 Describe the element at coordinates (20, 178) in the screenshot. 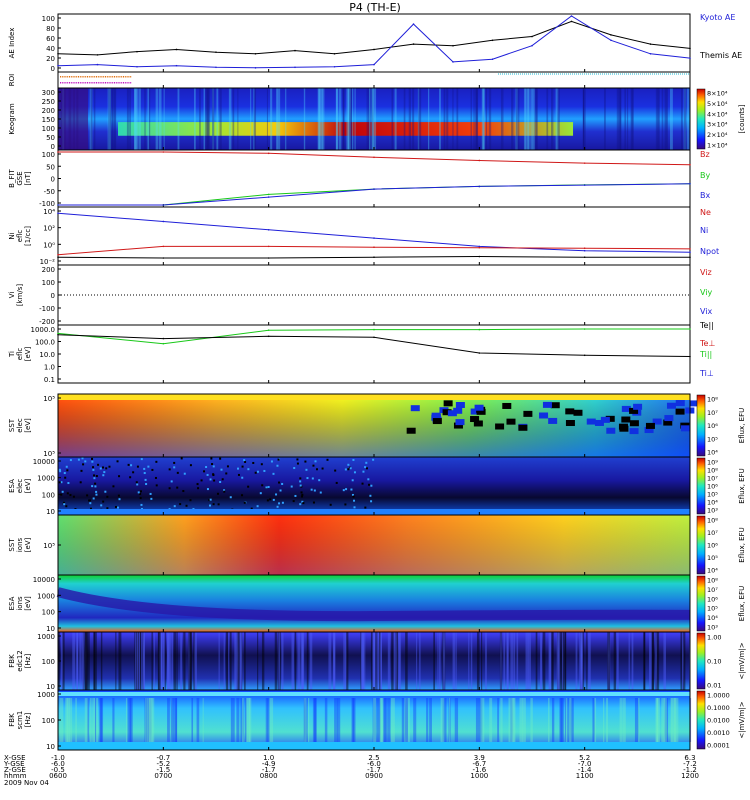

I see `y-axis-title: GSE` at that location.